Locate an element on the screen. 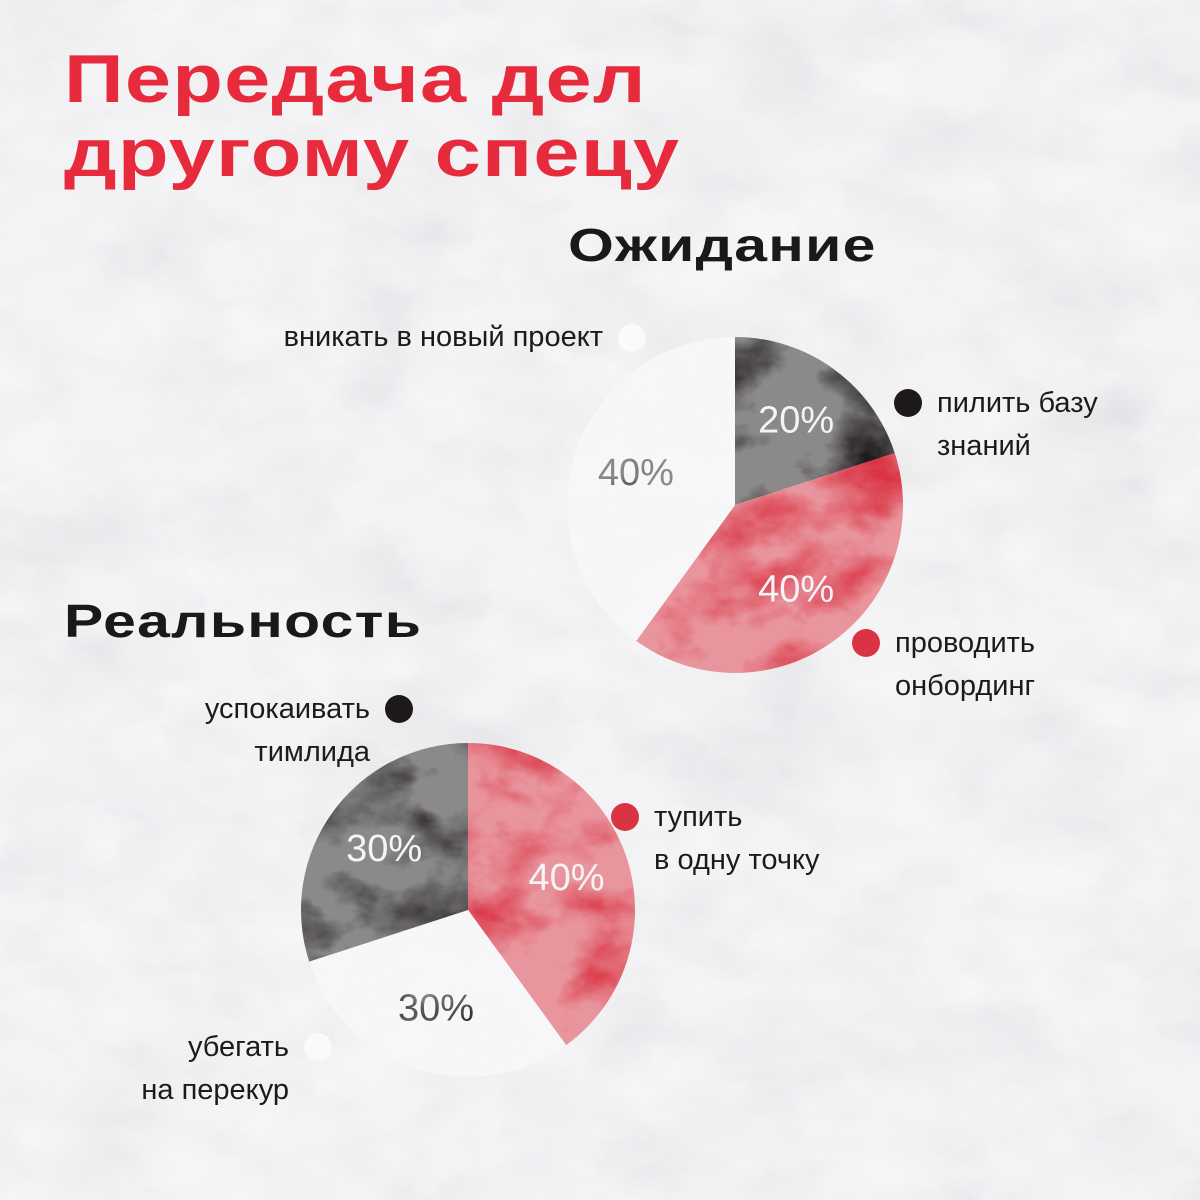 The image size is (1200, 1200). legend-line: в одну точку is located at coordinates (737, 860).